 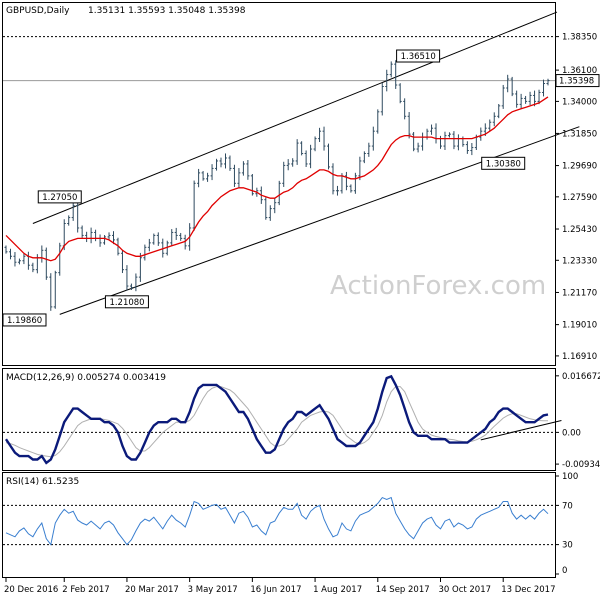 I want to click on price-panel-title: GBPUSD,Daily, so click(x=38, y=11).